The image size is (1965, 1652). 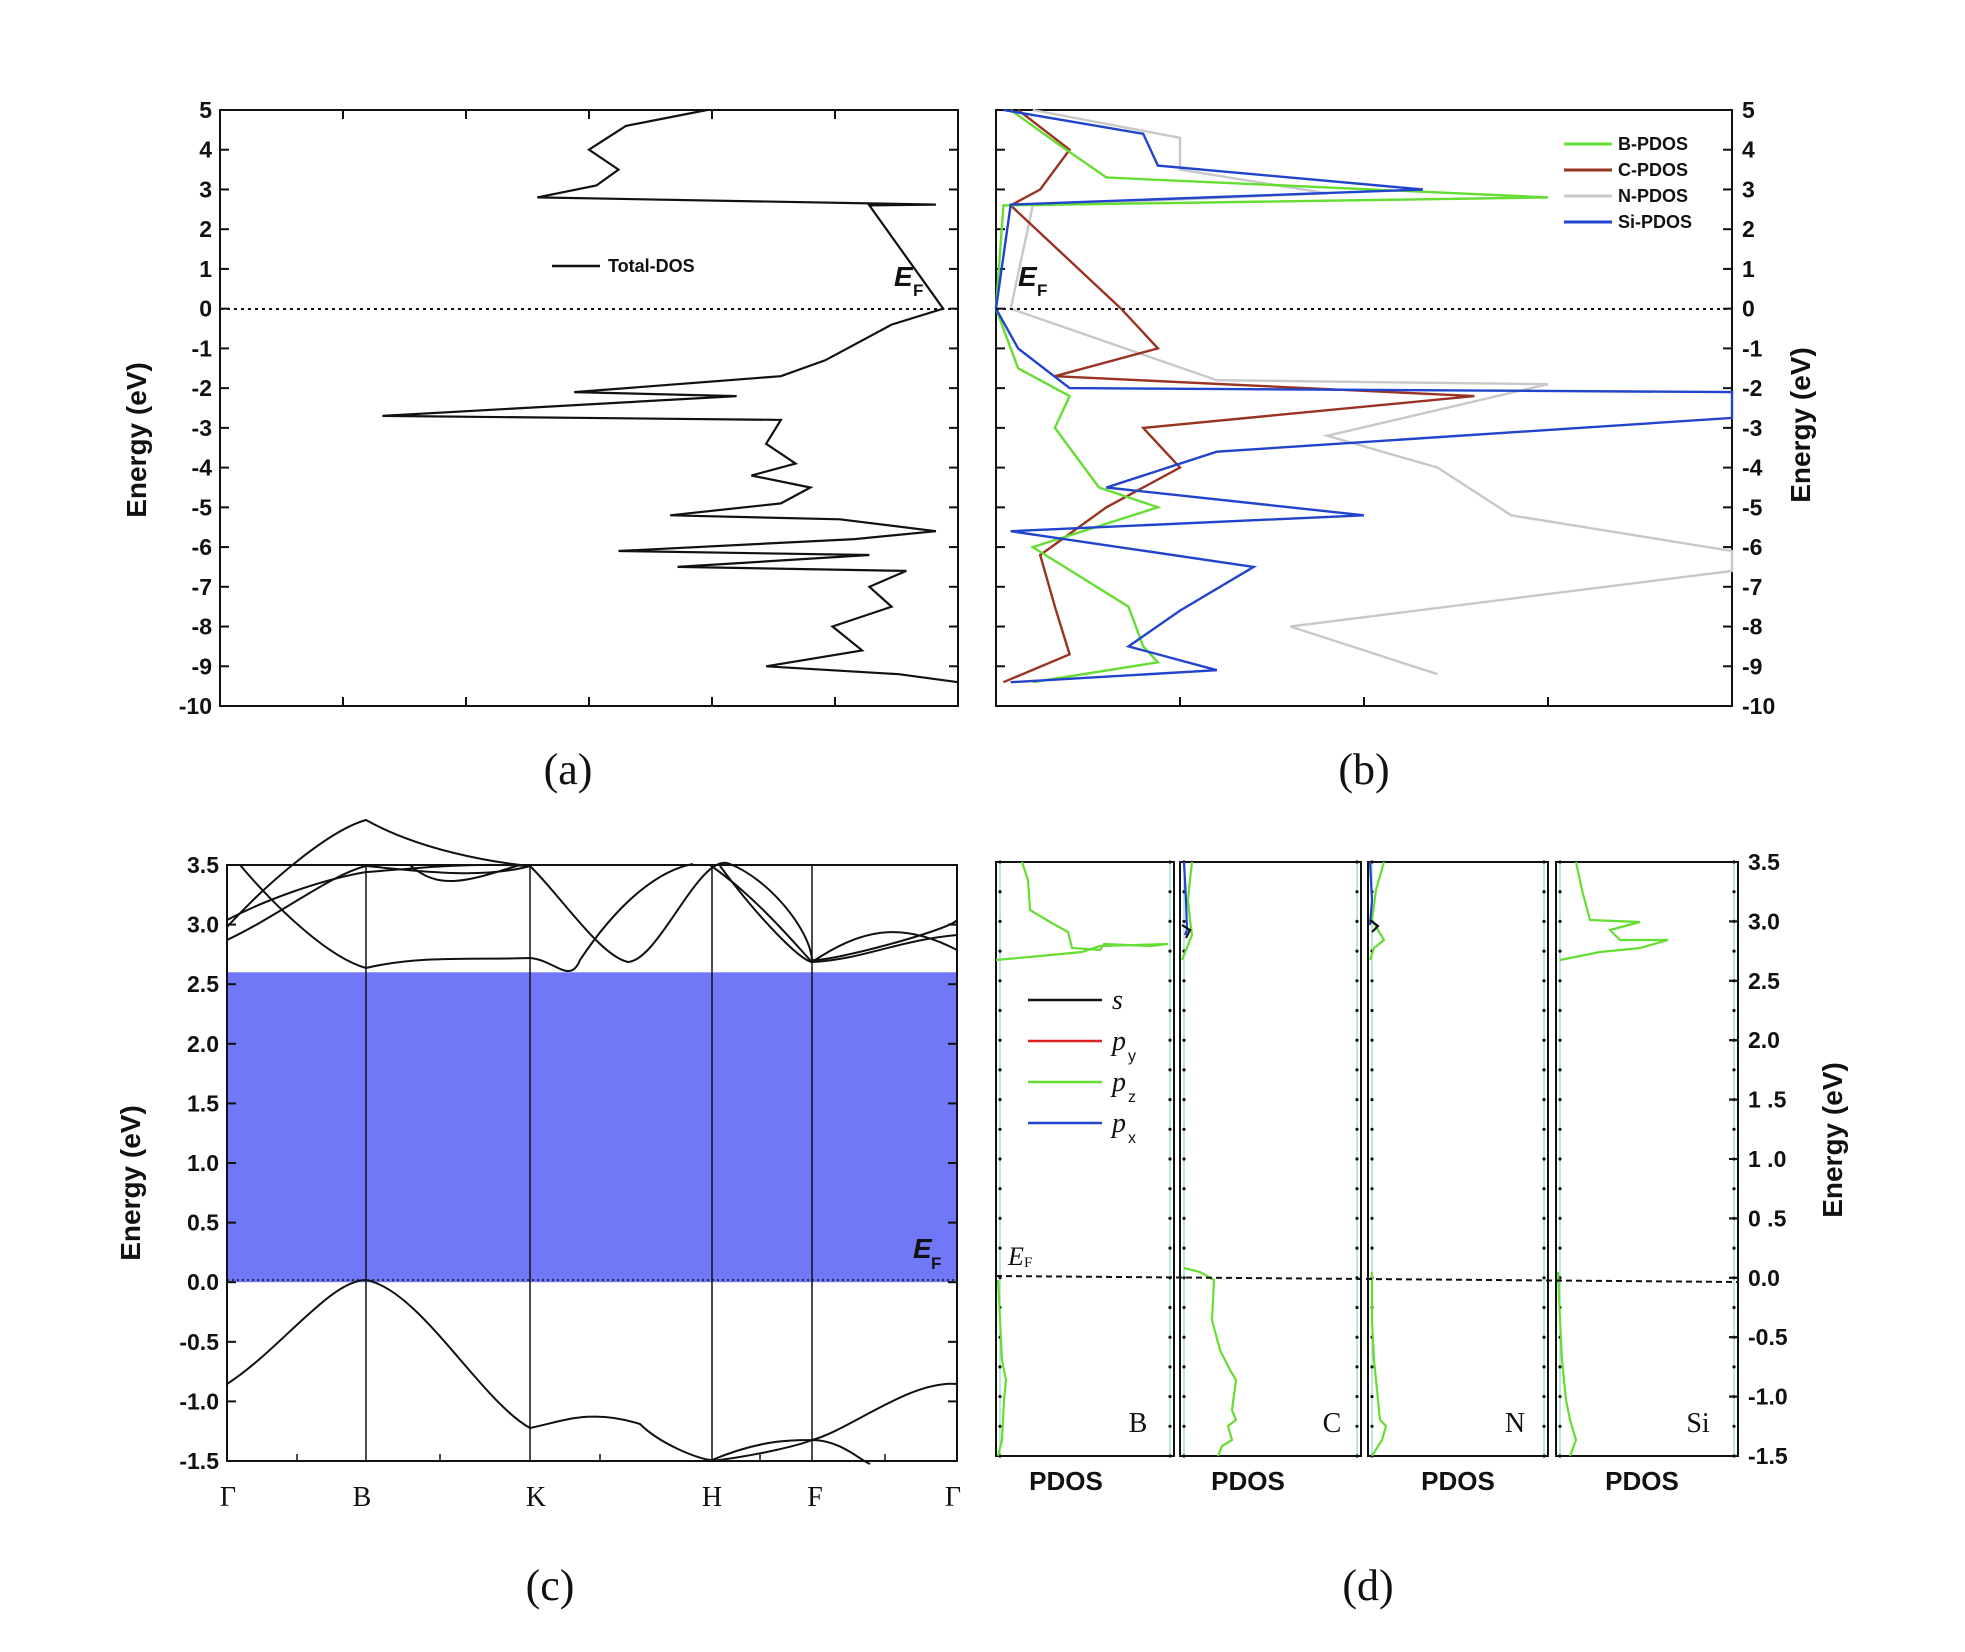 I want to click on pdos-xlabel: PDOS, so click(x=1248, y=1481).